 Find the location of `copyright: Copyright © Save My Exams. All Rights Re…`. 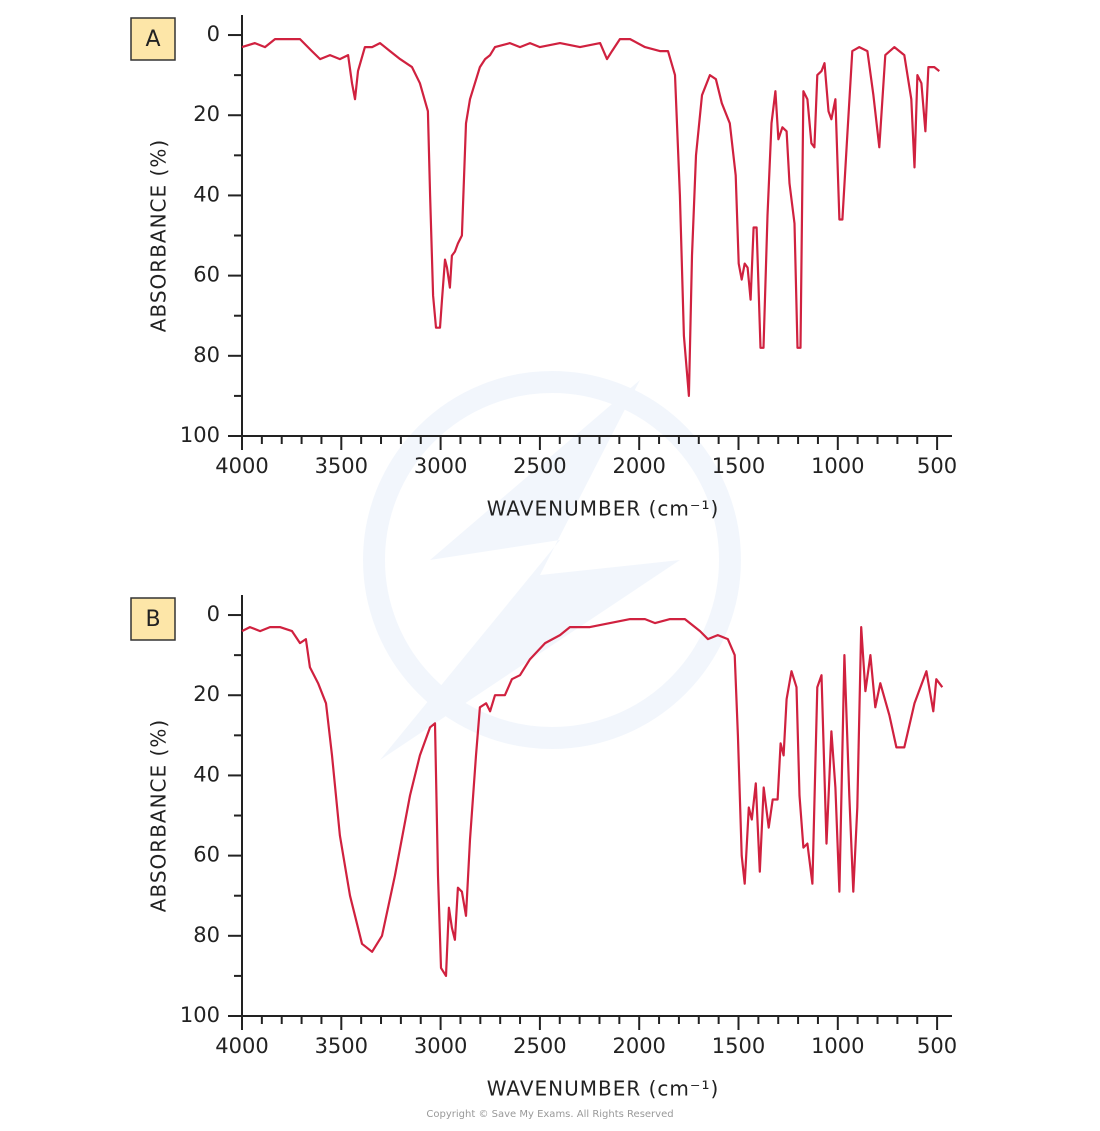

copyright: Copyright © Save My Exams. All Rights Re… is located at coordinates (549, 1114).